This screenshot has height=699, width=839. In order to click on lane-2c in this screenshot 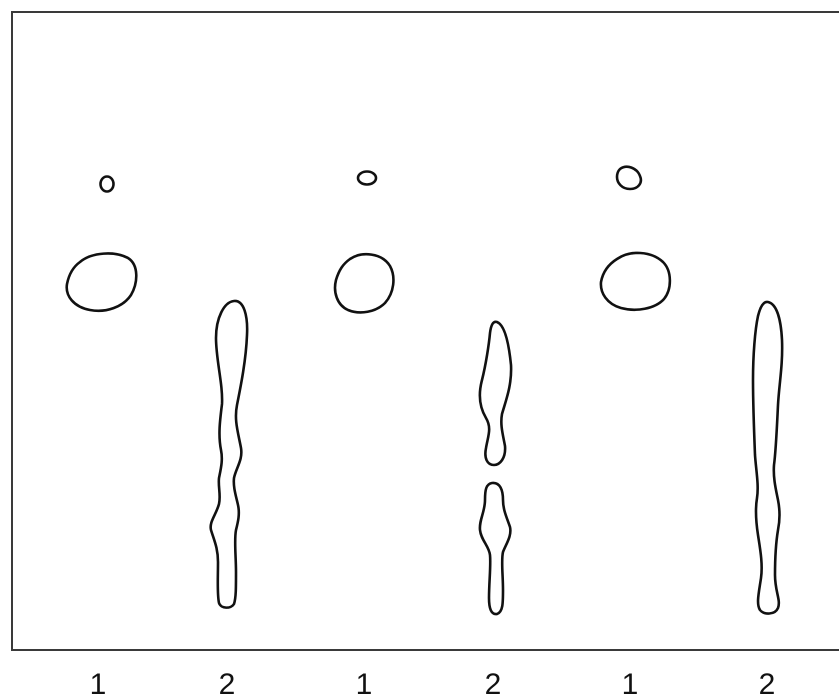, I will do `click(767, 457)`.